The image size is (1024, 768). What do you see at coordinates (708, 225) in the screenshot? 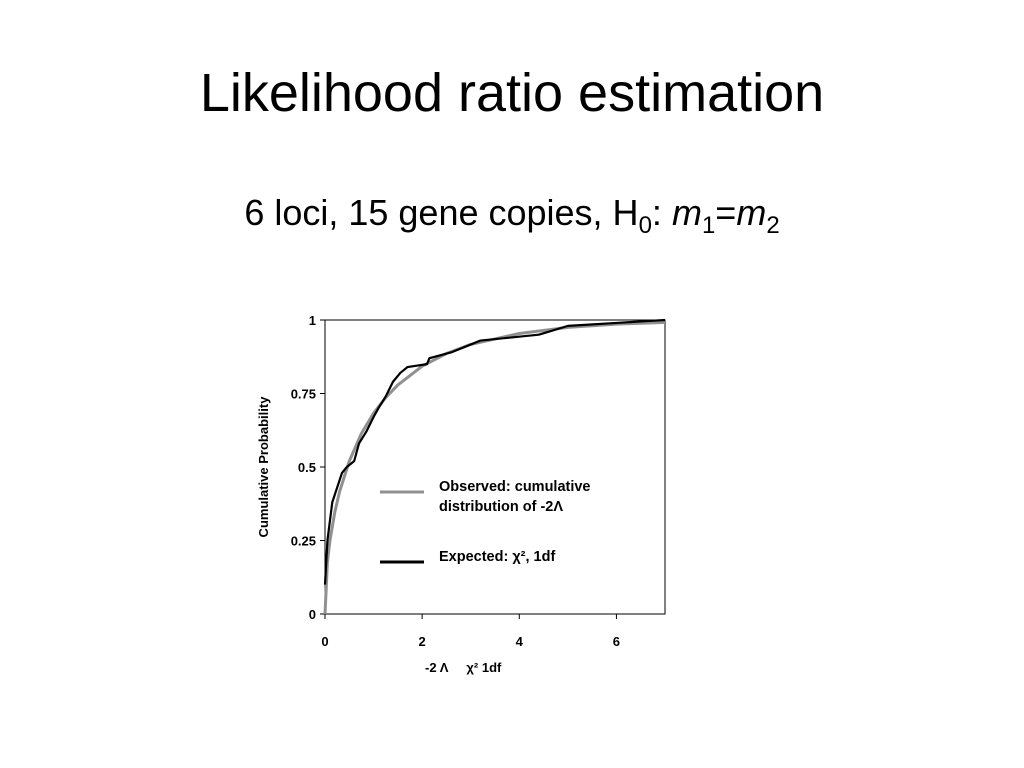
I see `subtitle-subscript: 1` at bounding box center [708, 225].